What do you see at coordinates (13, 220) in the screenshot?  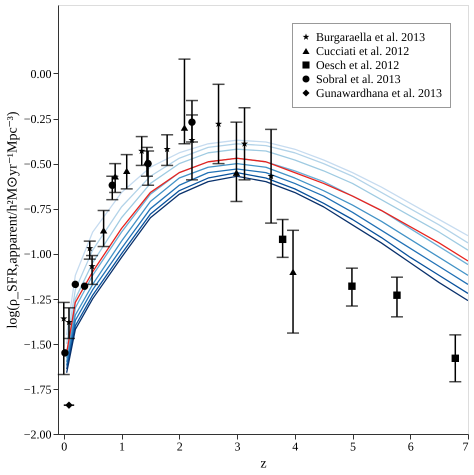 I see `y-axis-title: log(ρ_SFR,apparent/h²M⊙yr⁻¹Mpc⁻³)` at bounding box center [13, 220].